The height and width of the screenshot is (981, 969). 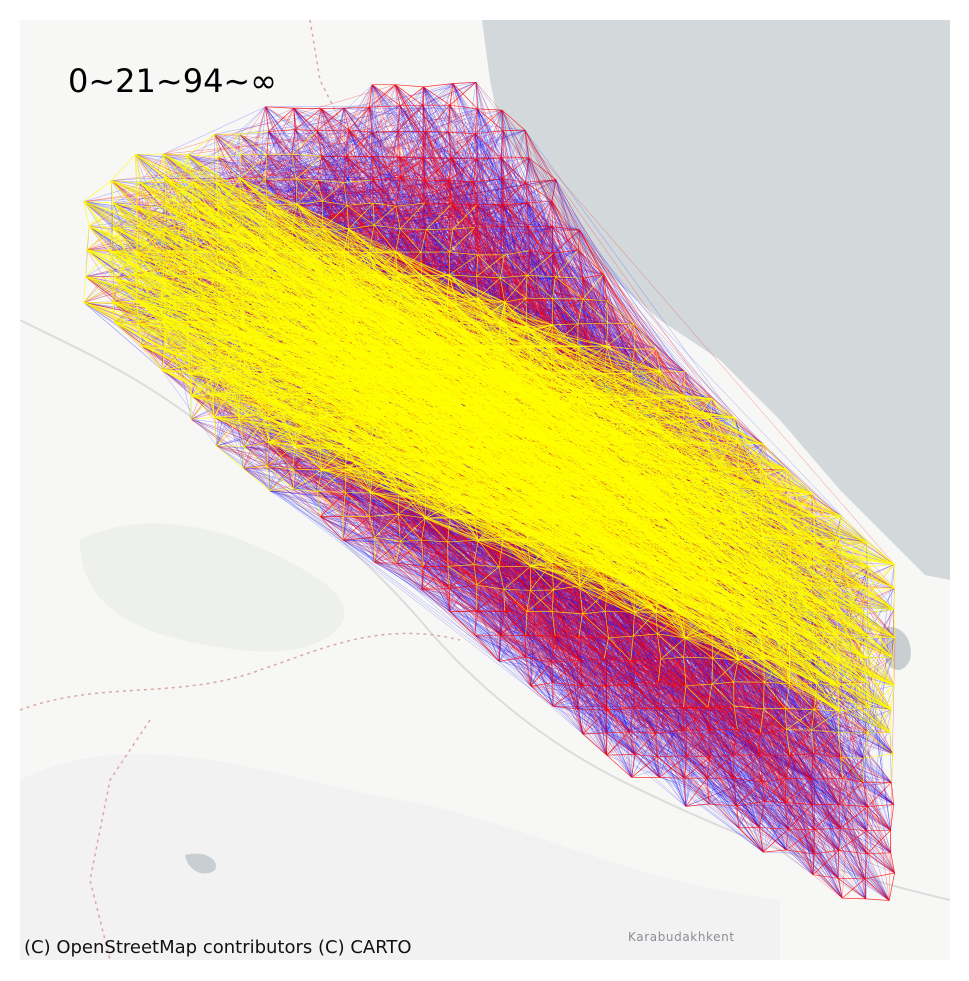 What do you see at coordinates (200, 863) in the screenshot?
I see `reservoir` at bounding box center [200, 863].